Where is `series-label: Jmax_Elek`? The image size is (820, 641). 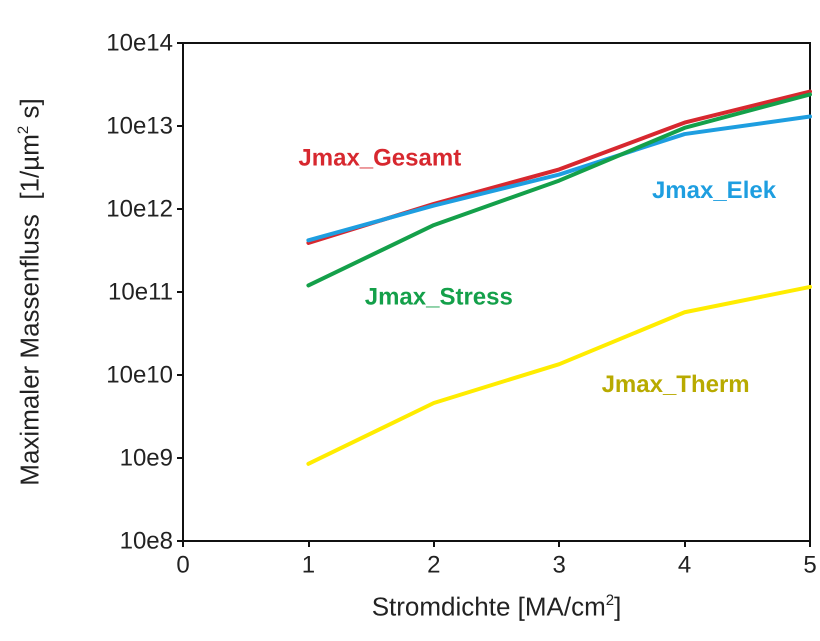 series-label: Jmax_Elek is located at coordinates (714, 190).